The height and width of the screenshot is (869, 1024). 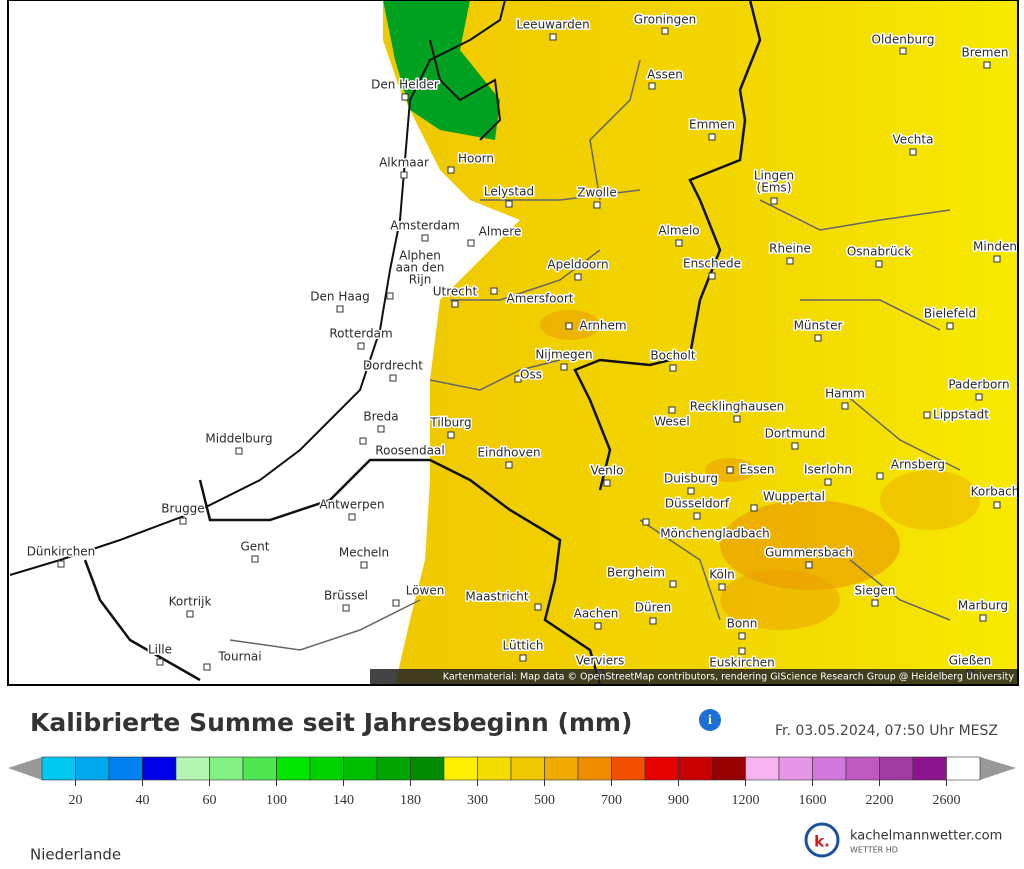 What do you see at coordinates (879, 252) in the screenshot?
I see `city-label: Osnabrück` at bounding box center [879, 252].